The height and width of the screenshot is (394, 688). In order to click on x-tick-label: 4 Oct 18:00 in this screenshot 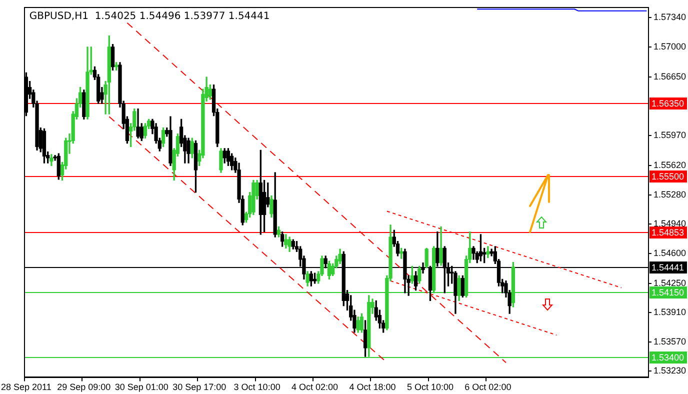, I will do `click(372, 387)`.